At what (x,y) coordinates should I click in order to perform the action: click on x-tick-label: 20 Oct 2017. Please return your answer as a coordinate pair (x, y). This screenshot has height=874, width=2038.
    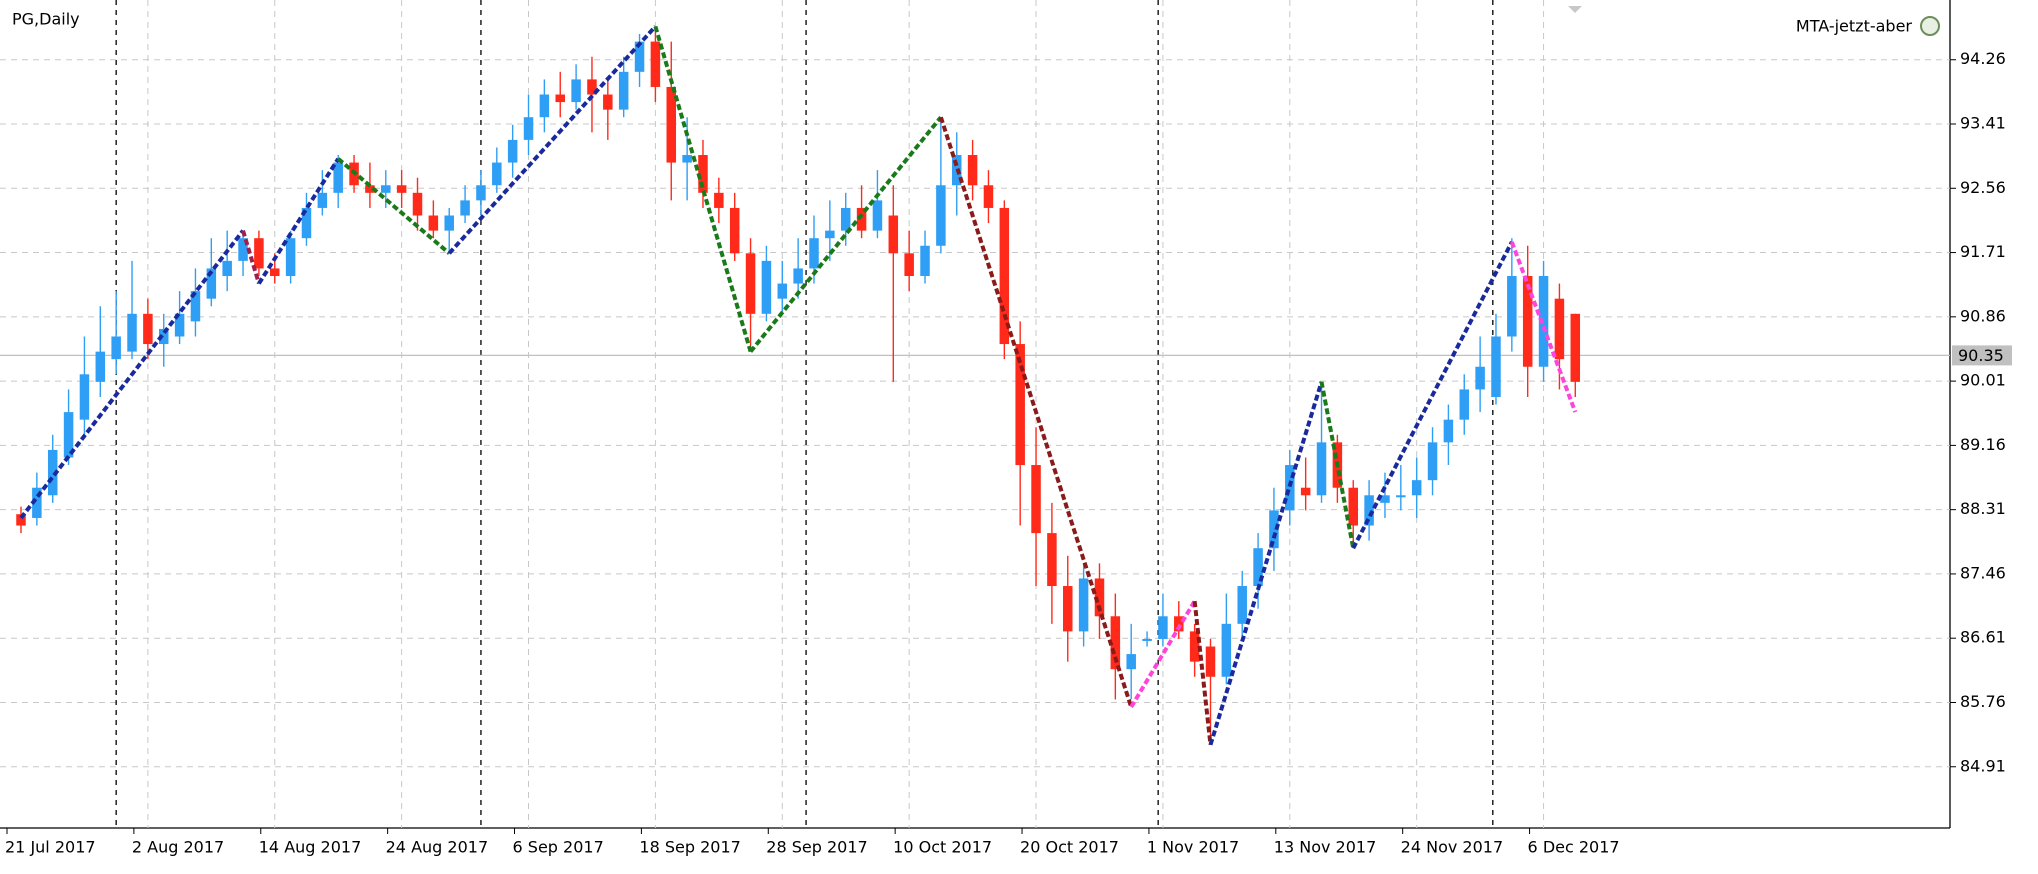
    Looking at the image, I should click on (1069, 847).